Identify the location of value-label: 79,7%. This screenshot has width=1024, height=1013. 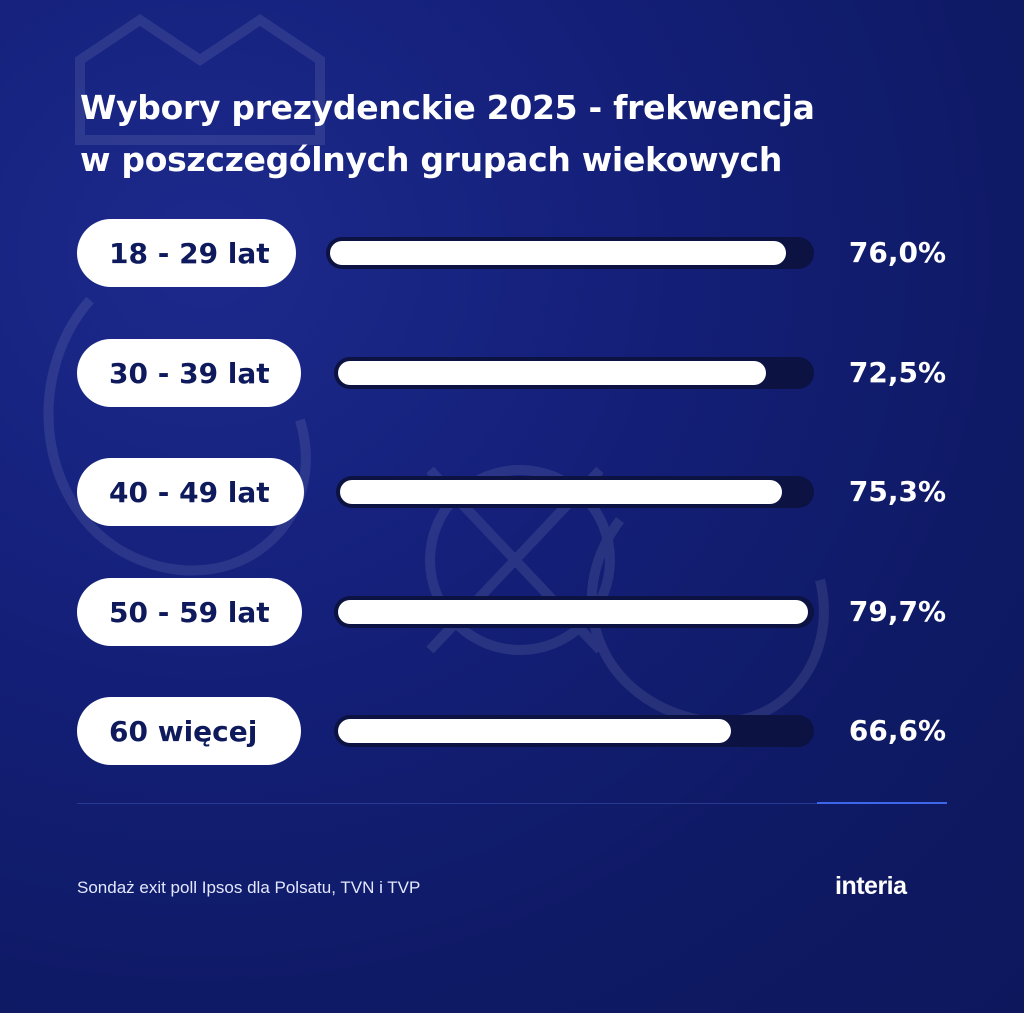
(897, 611).